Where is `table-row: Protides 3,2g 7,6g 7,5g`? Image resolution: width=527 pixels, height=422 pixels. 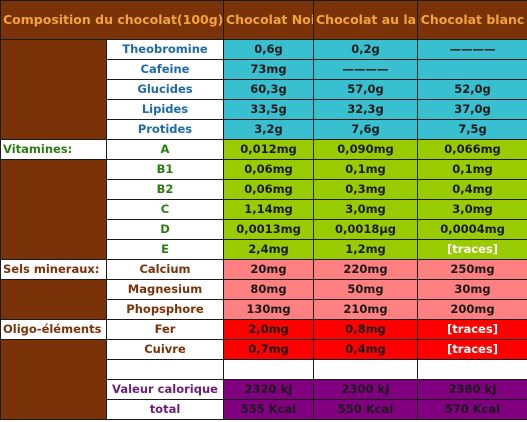 table-row: Protides 3,2g 7,6g 7,5g is located at coordinates (264, 129).